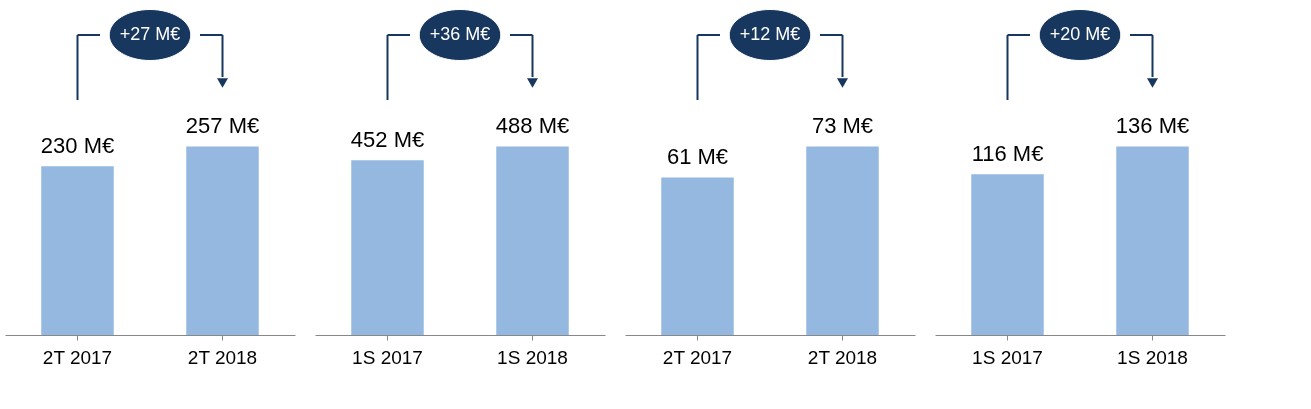 The image size is (1311, 409). Describe the element at coordinates (1152, 126) in the screenshot. I see `data-label: 136 M€` at that location.